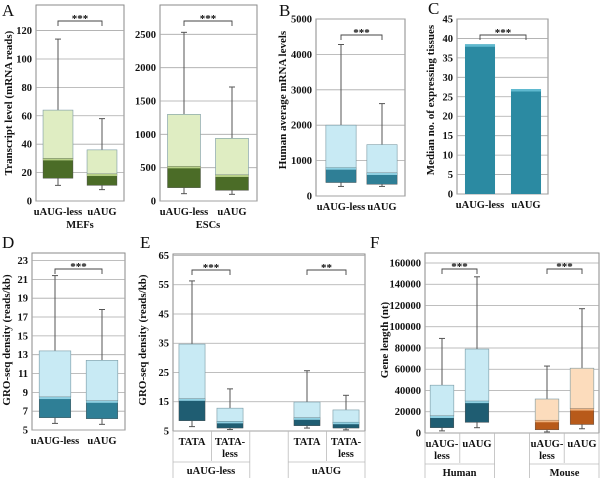 The height and width of the screenshot is (478, 600). What do you see at coordinates (374, 242) in the screenshot?
I see `panel-letter: F` at bounding box center [374, 242].